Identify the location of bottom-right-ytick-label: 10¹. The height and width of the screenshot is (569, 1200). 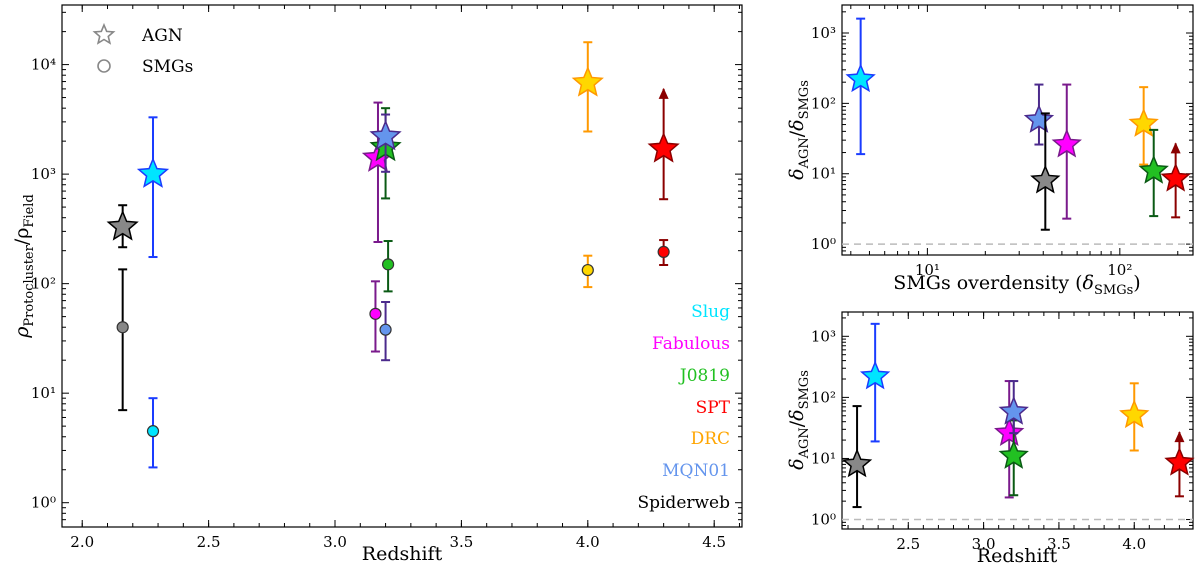
(823, 458).